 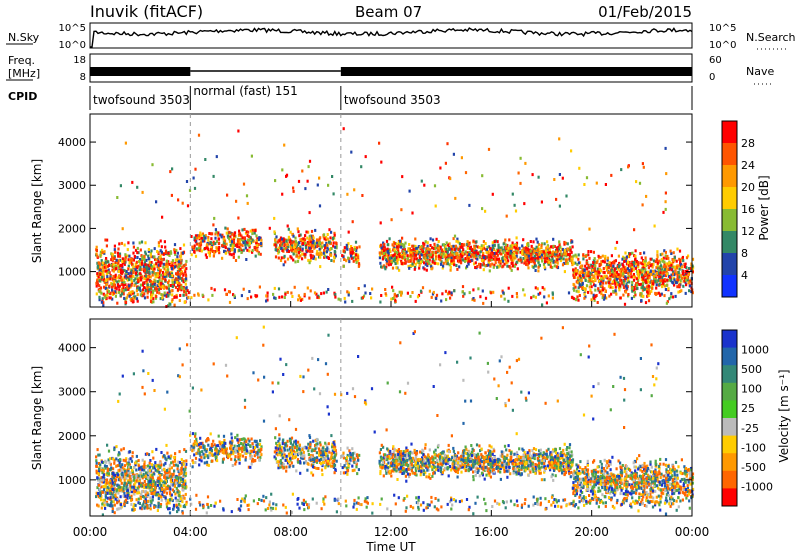 What do you see at coordinates (729, 209) in the screenshot?
I see `colorbar-frame` at bounding box center [729, 209].